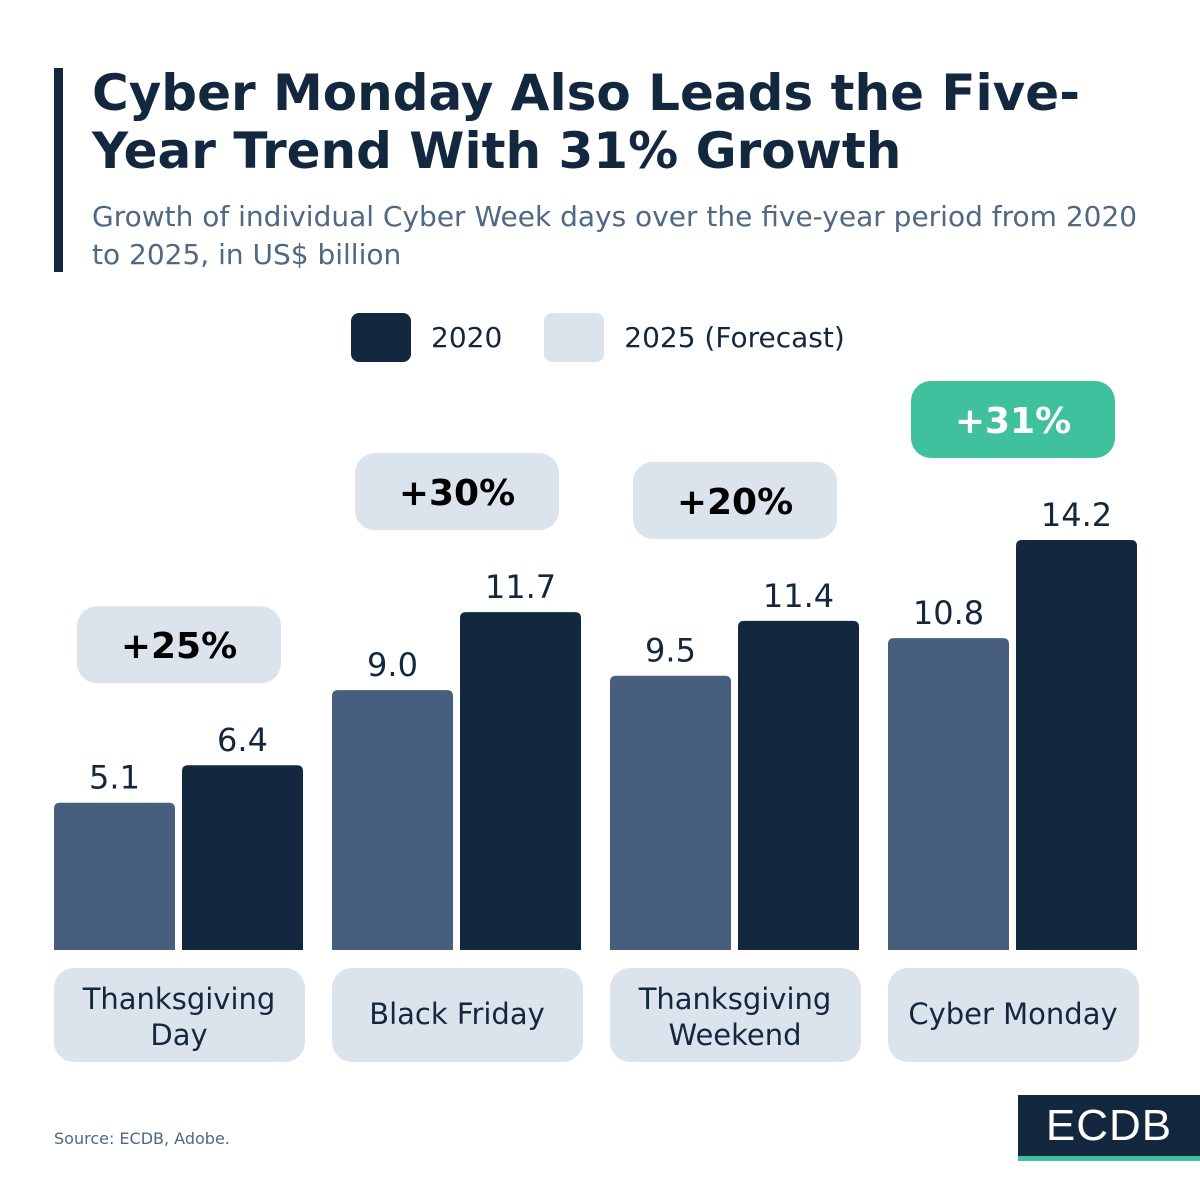 The width and height of the screenshot is (1200, 1200). Describe the element at coordinates (242, 740) in the screenshot. I see `data-label: 6.4` at that location.